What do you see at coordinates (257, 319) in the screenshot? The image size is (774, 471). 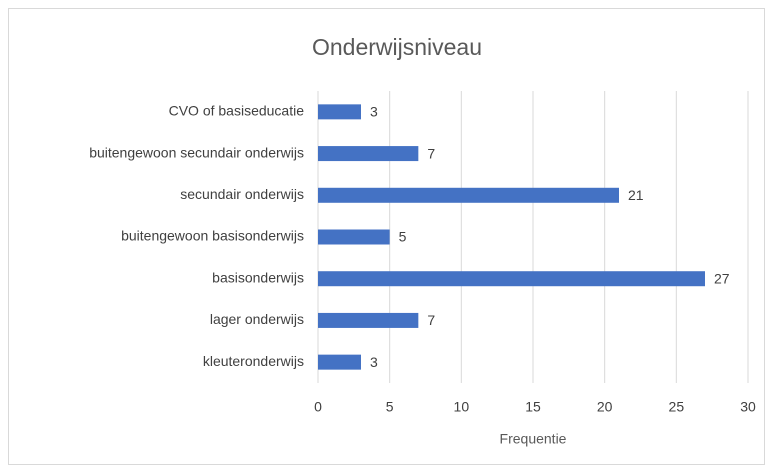 I see `y-tick-label: lager onderwijs` at bounding box center [257, 319].